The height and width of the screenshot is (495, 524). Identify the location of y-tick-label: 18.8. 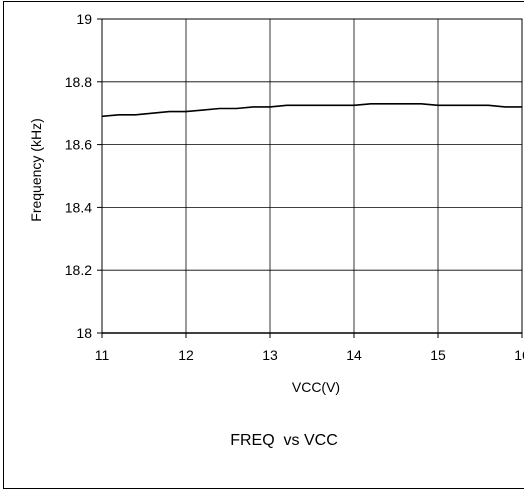
(78, 82).